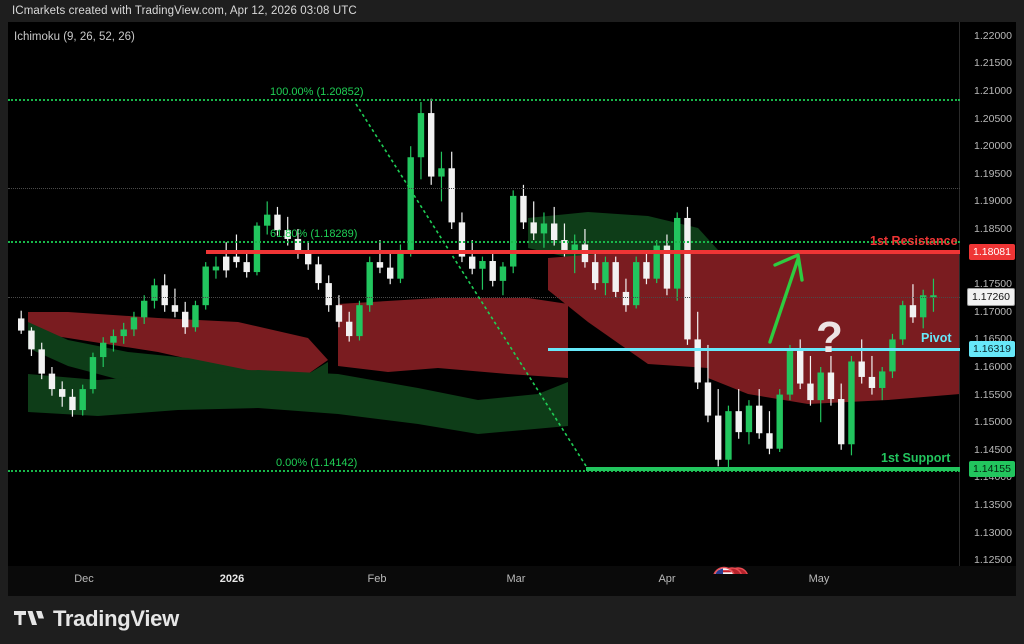  What do you see at coordinates (993, 35) in the screenshot?
I see `price-tick: 1.22000` at bounding box center [993, 35].